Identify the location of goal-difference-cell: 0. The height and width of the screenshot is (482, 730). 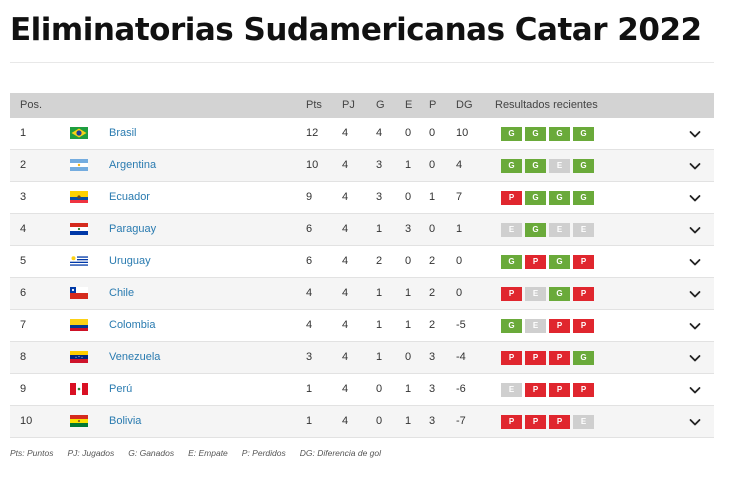
(459, 293).